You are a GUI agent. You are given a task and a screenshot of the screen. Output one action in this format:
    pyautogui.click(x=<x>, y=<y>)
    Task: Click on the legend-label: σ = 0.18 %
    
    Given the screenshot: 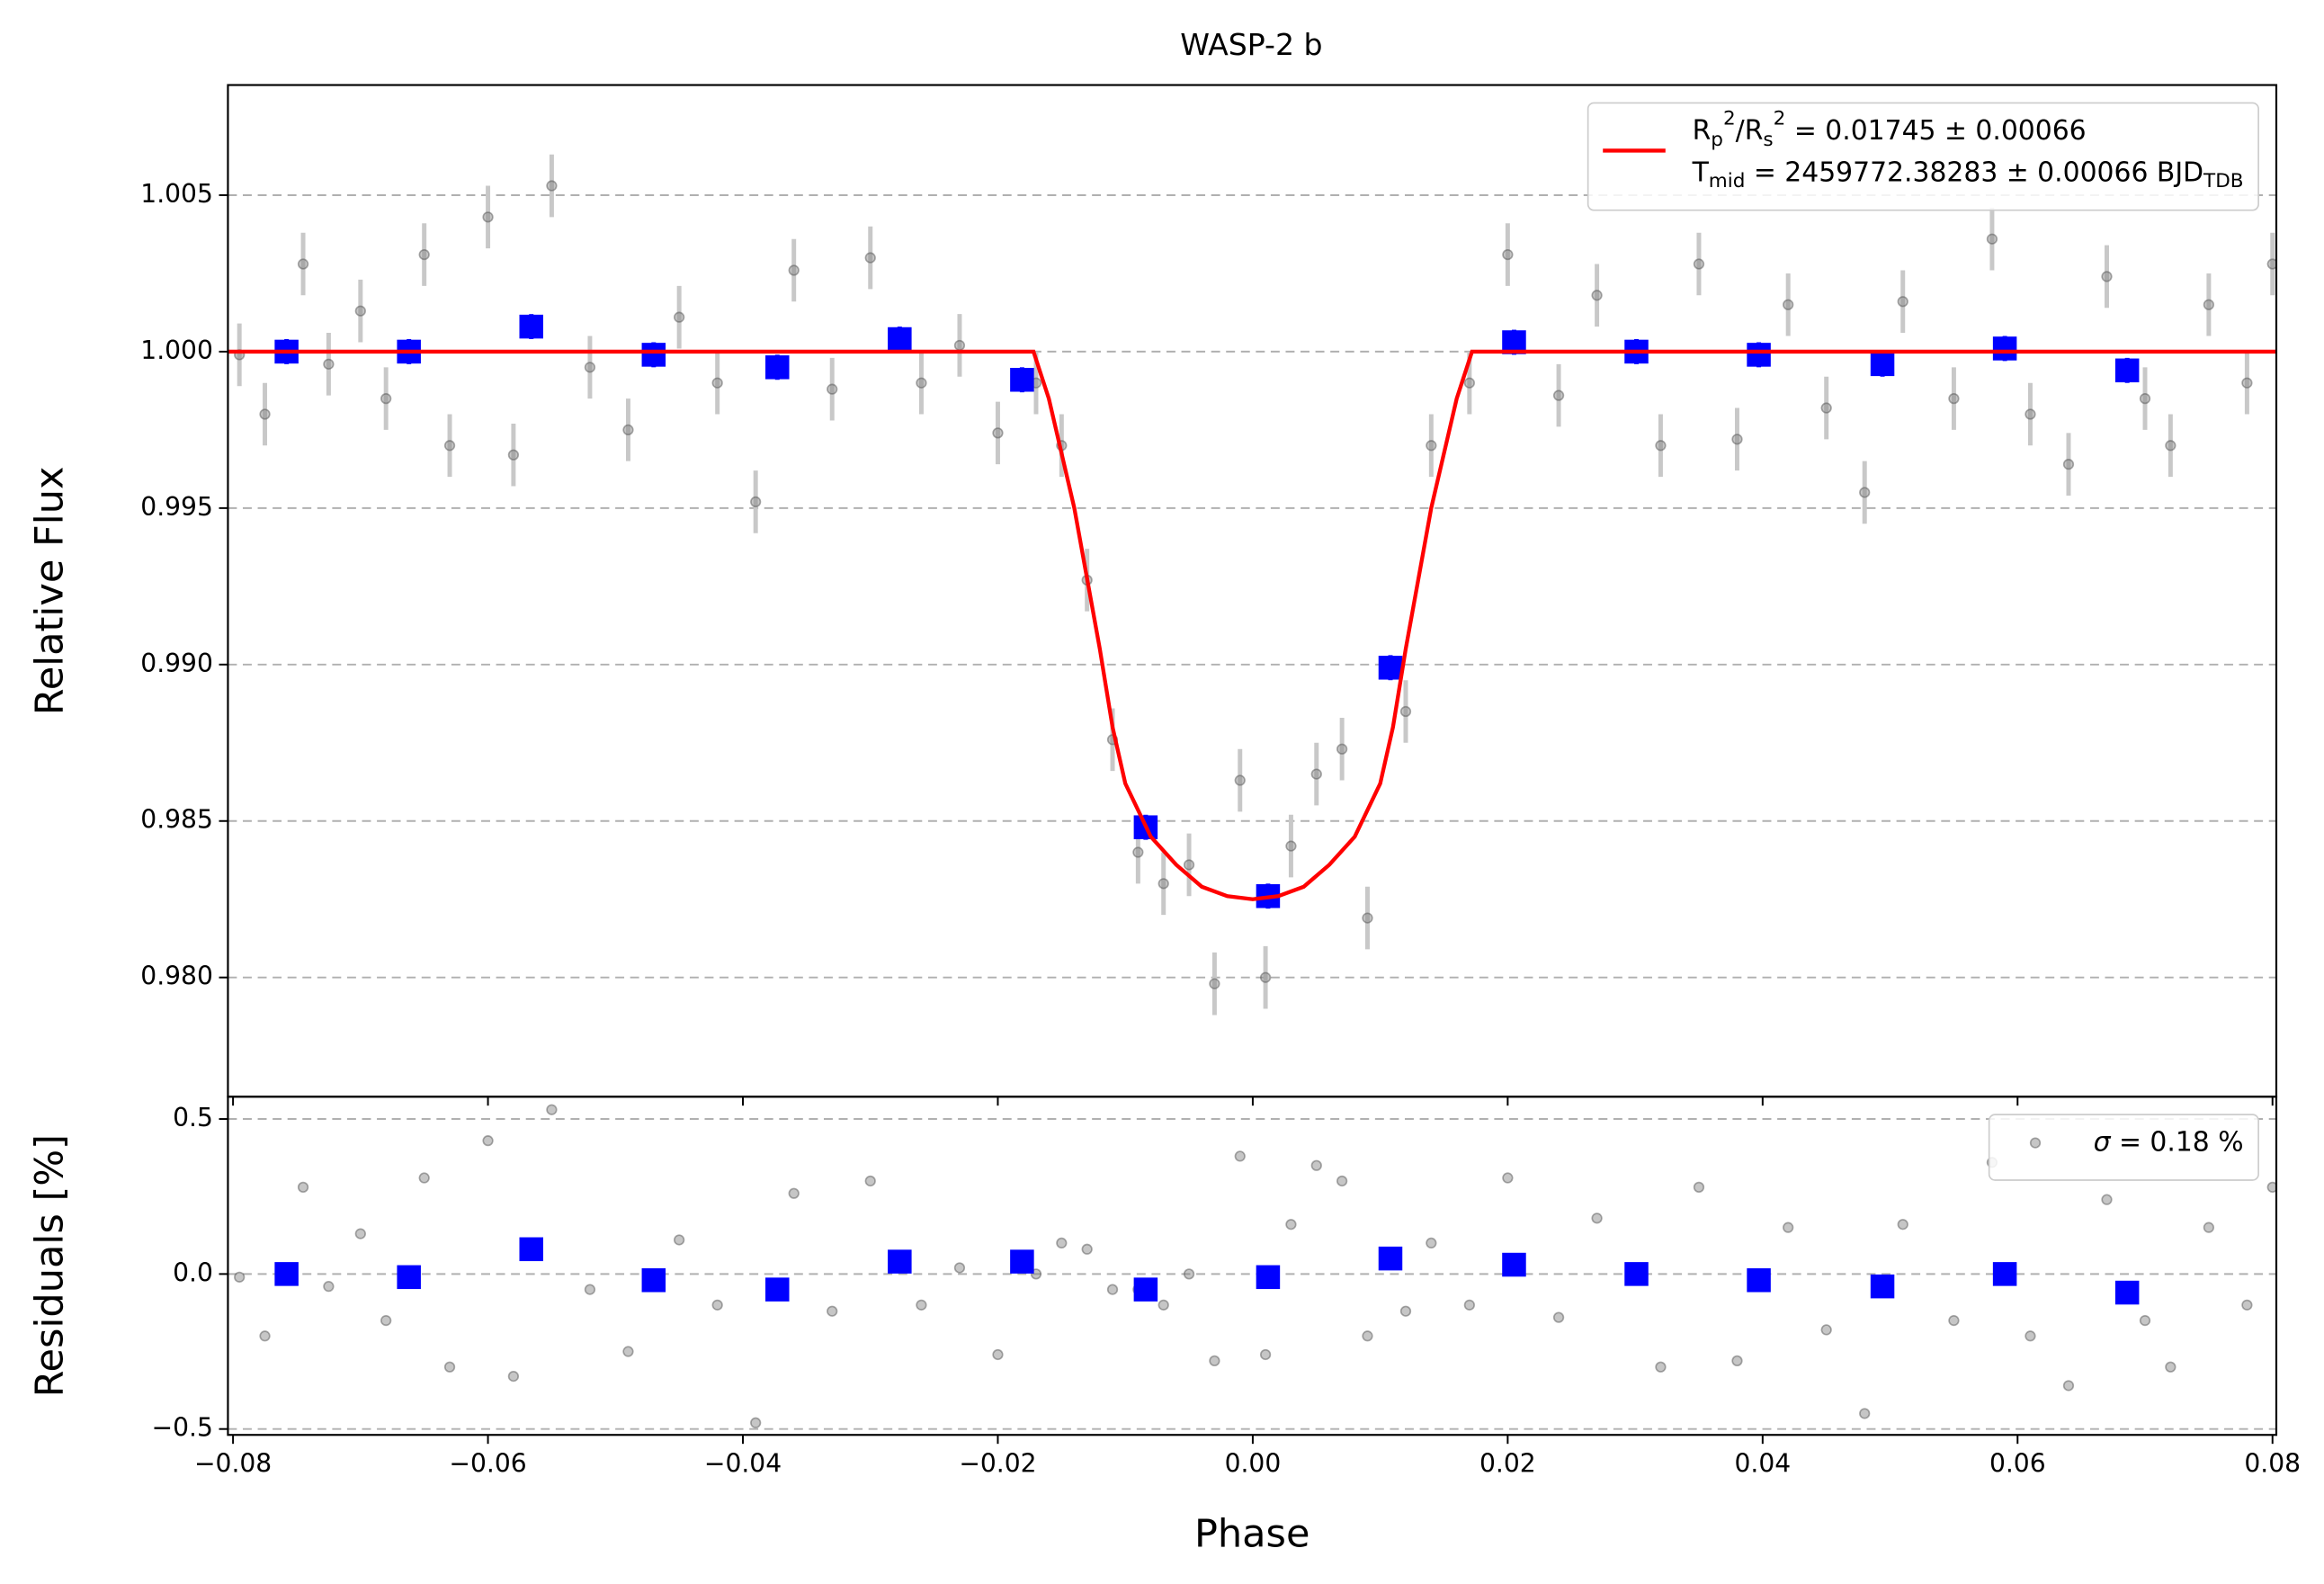 What is the action you would take?
    pyautogui.click(x=2169, y=1142)
    